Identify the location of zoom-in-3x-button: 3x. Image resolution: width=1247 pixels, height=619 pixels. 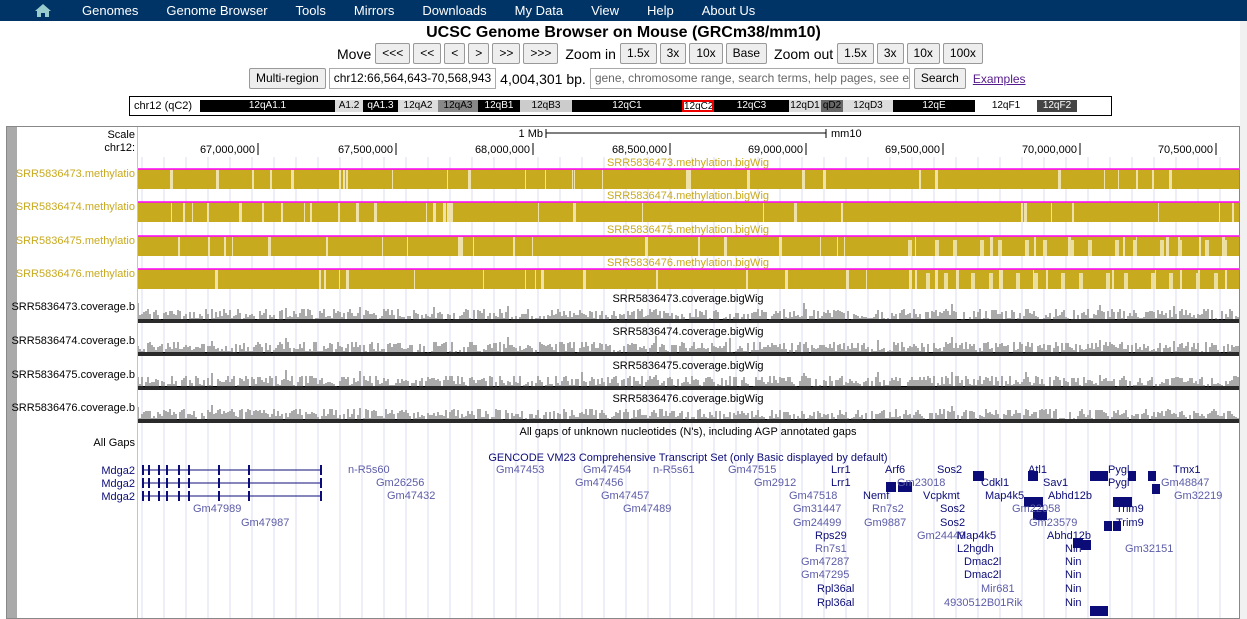
(673, 53).